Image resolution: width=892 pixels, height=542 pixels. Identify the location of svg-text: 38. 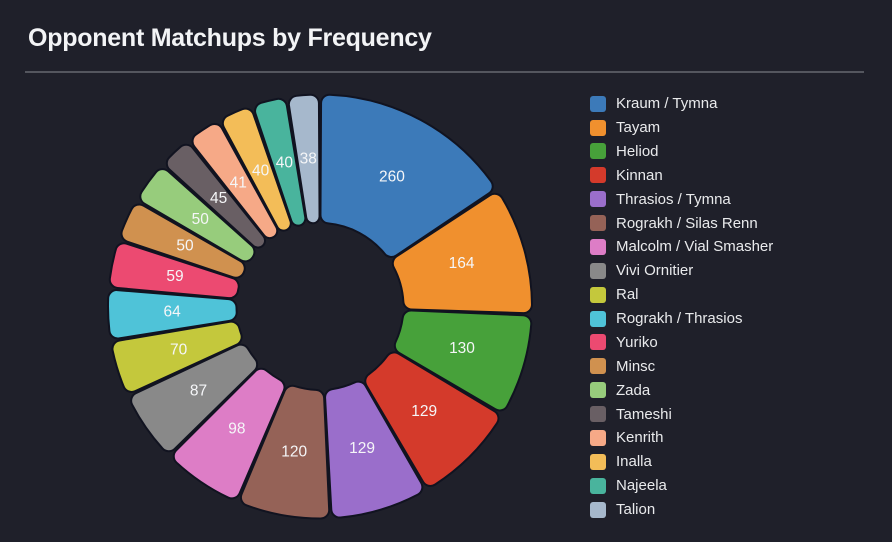
(308, 159).